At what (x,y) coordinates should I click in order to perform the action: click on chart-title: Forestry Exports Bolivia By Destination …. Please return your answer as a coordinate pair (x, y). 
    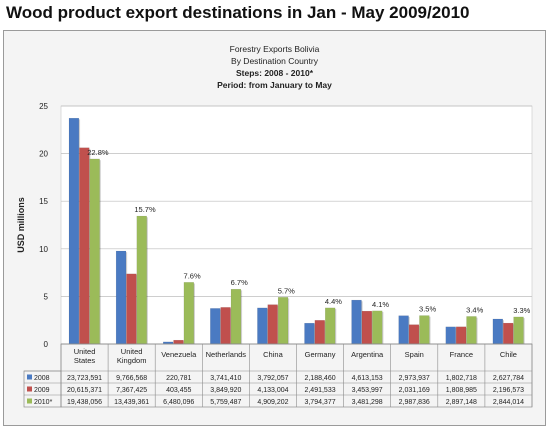
    Looking at the image, I should click on (274, 67).